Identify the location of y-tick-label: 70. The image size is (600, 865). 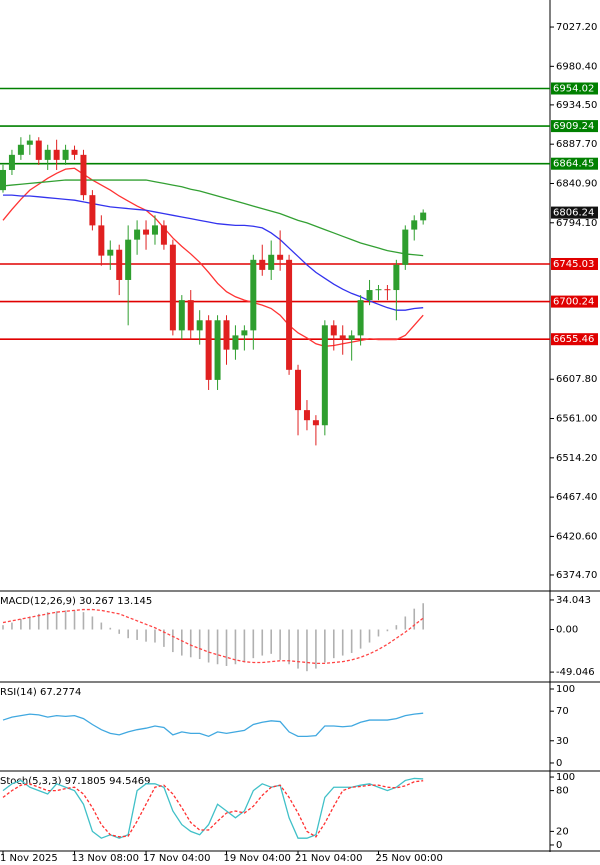
(562, 711).